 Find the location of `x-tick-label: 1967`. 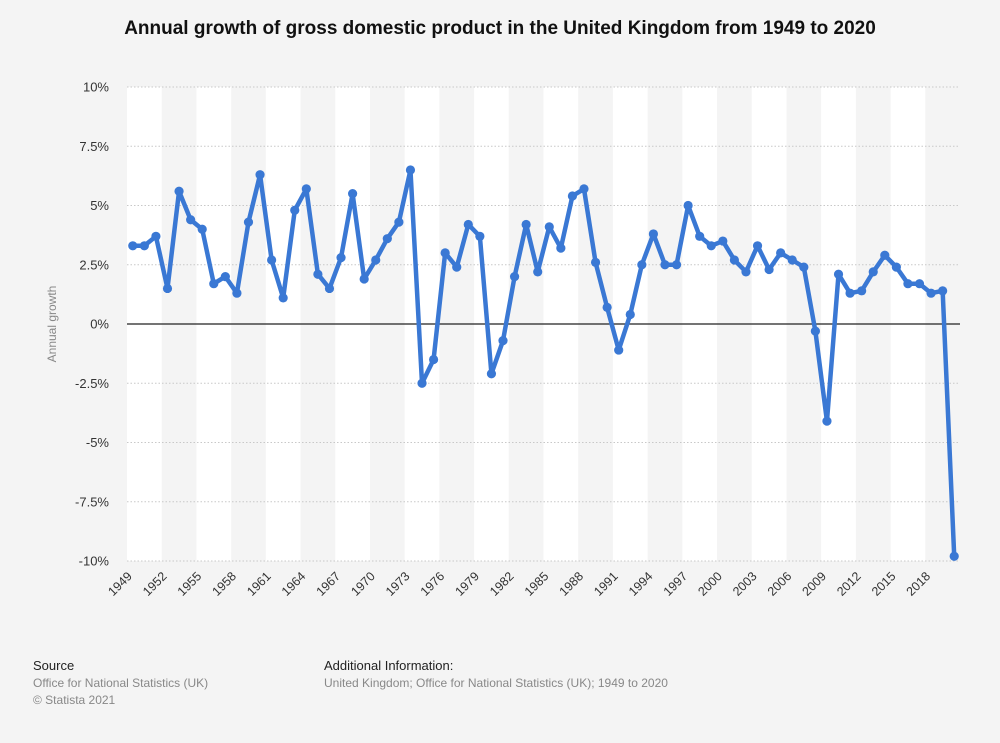

x-tick-label: 1967 is located at coordinates (329, 584).